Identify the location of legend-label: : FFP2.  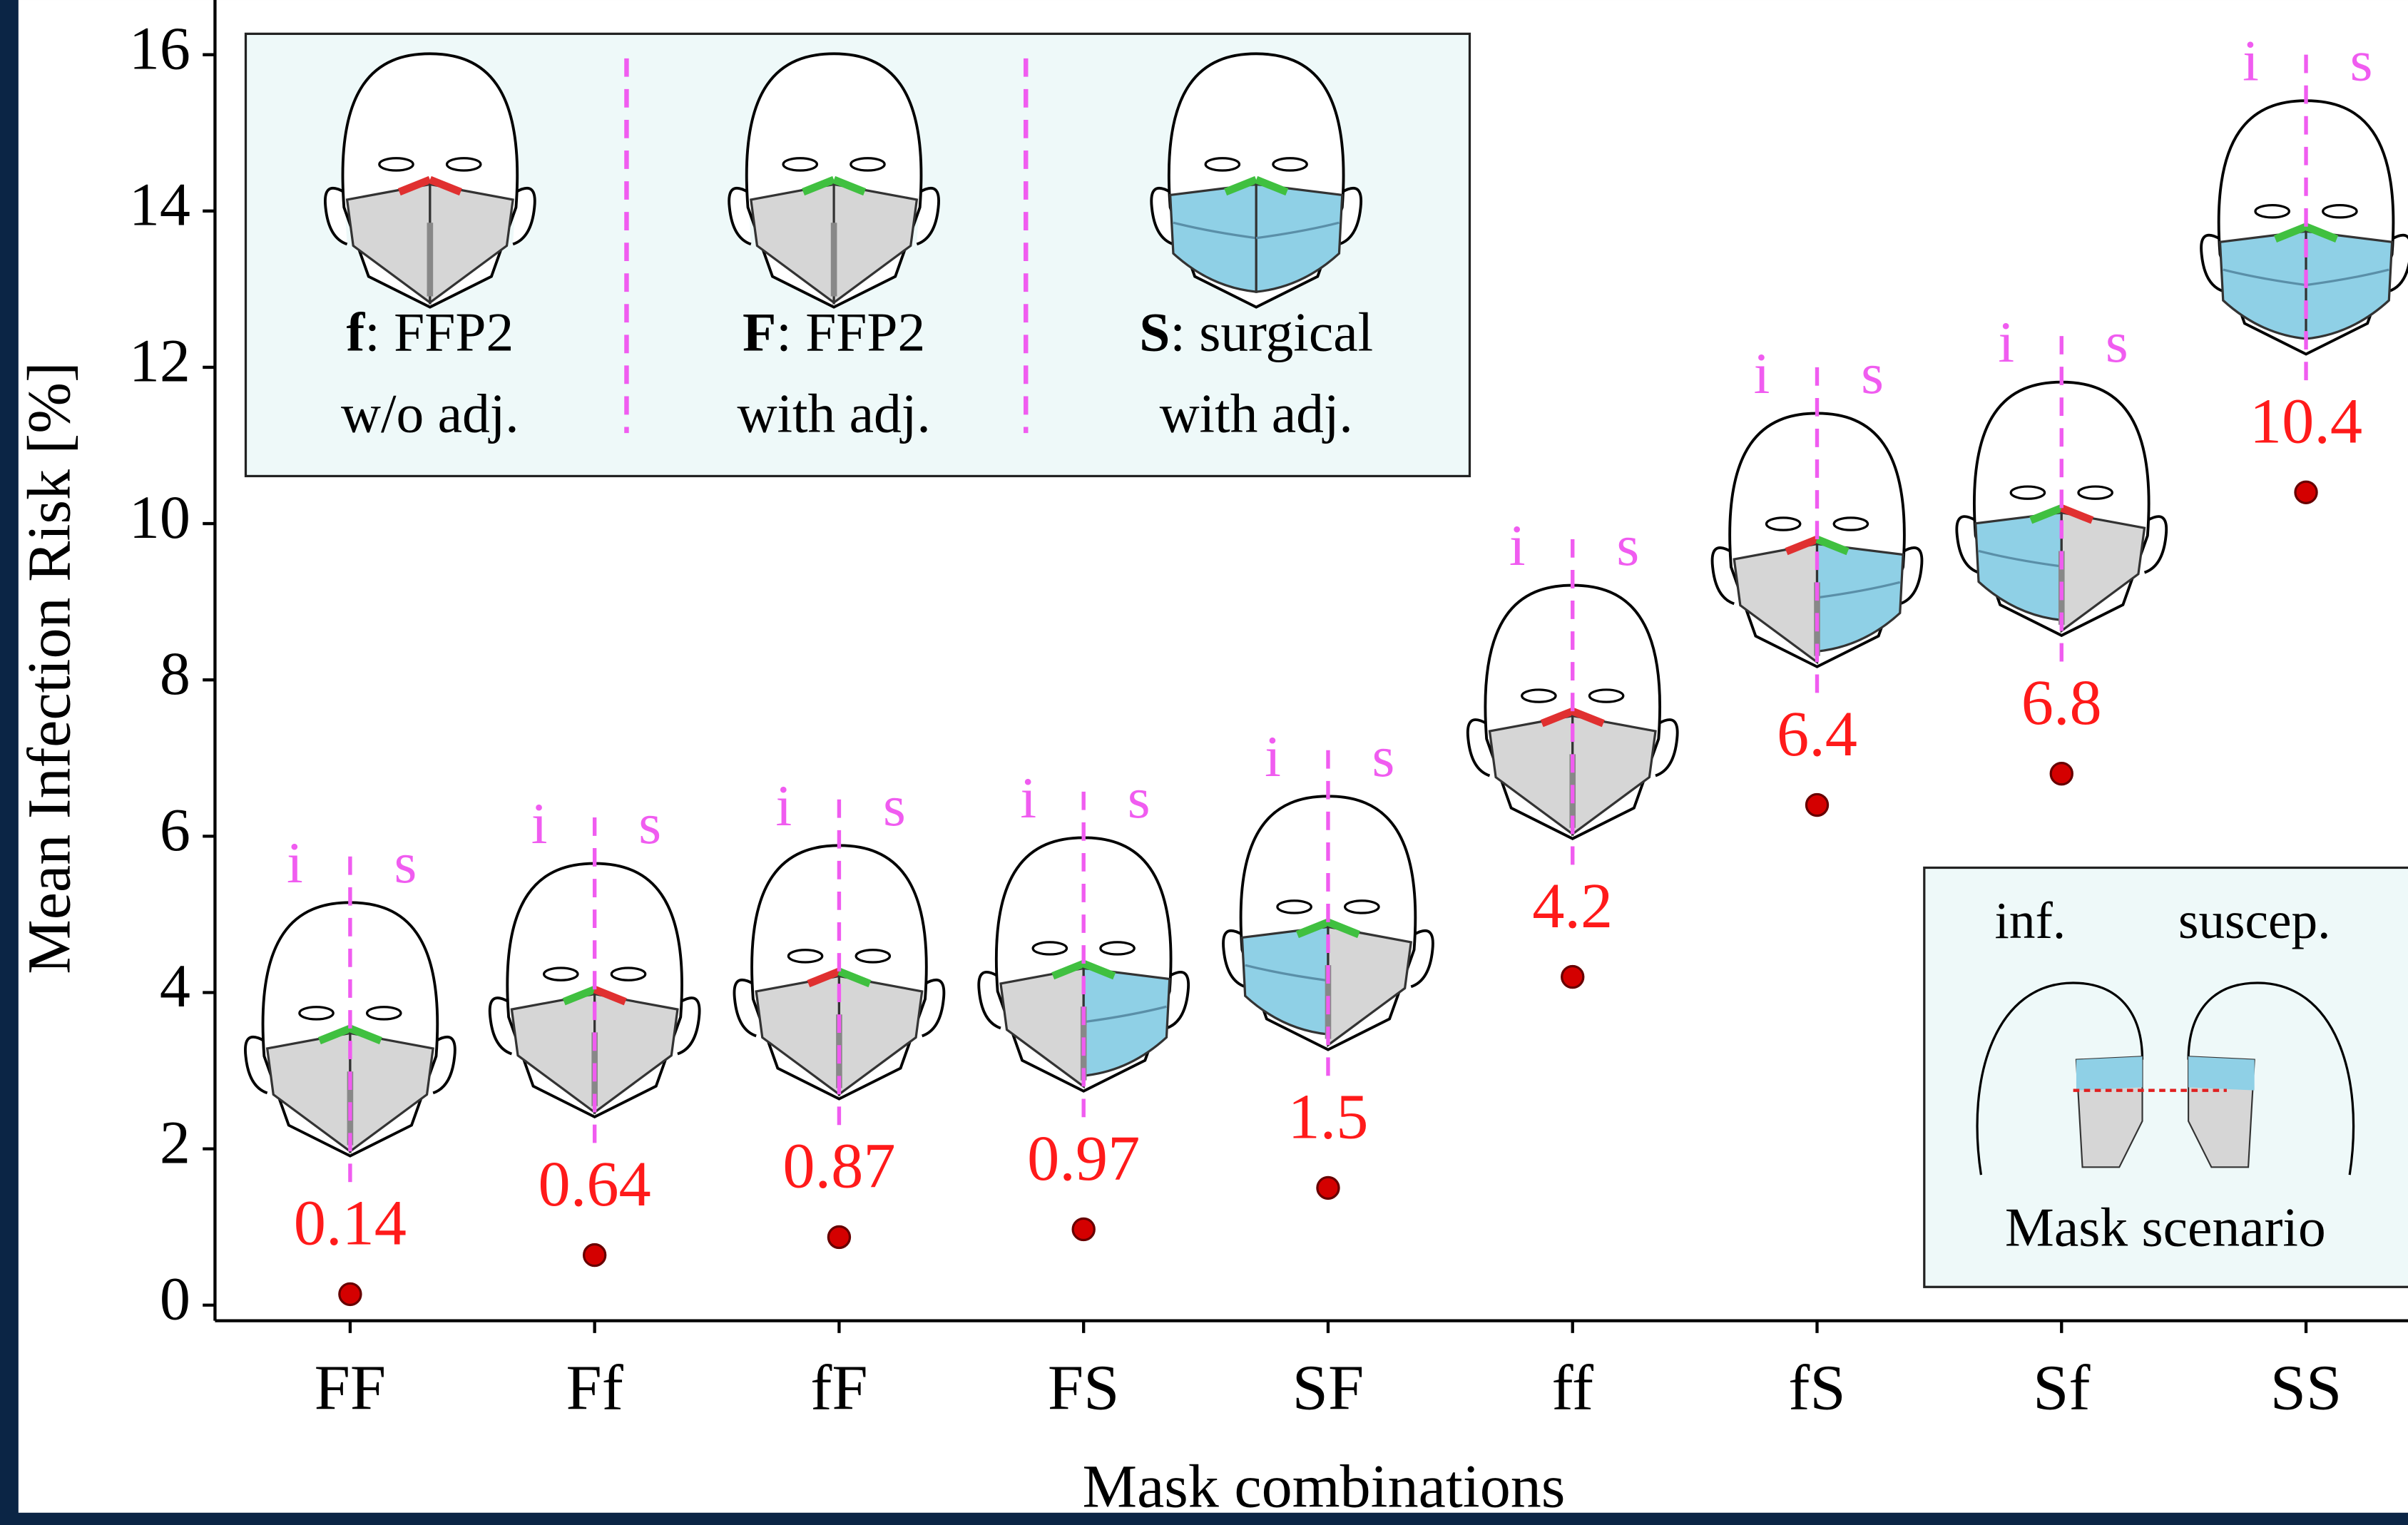
(439, 331).